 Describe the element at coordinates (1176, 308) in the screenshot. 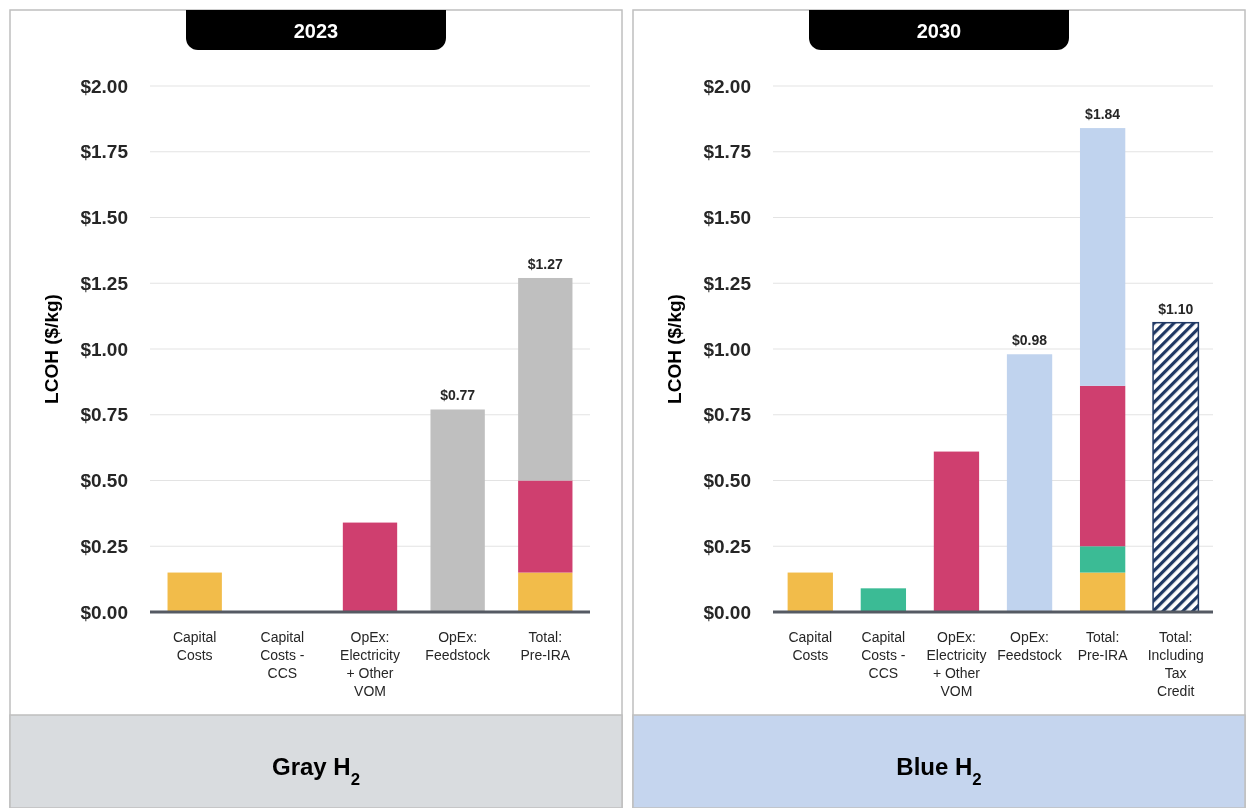

I see `total-label: $1.10` at that location.